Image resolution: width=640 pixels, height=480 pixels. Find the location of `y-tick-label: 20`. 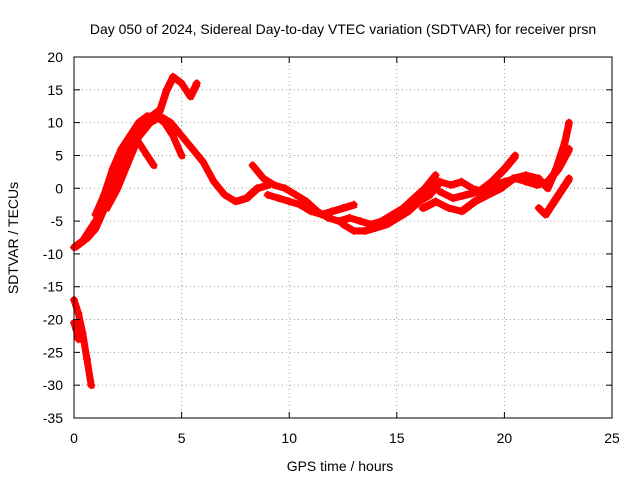

y-tick-label: 20 is located at coordinates (55, 57).